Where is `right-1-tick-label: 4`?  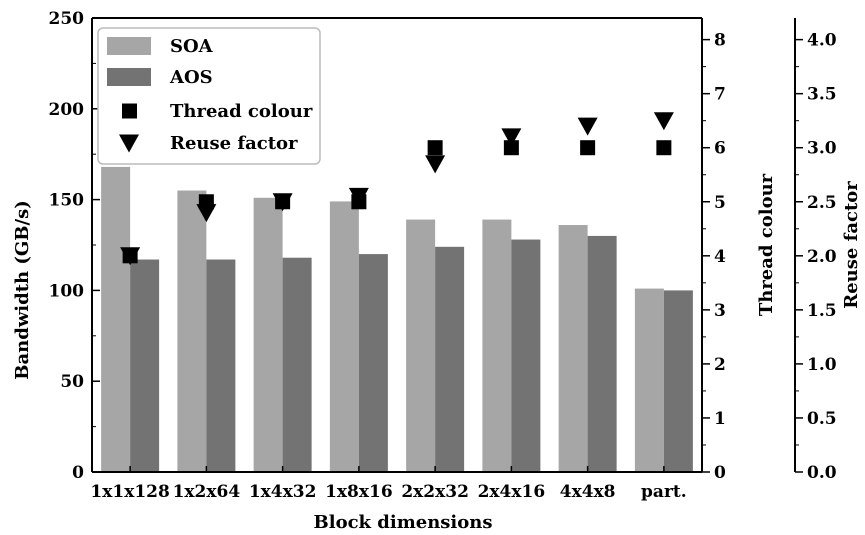
right-1-tick-label: 4 is located at coordinates (720, 257).